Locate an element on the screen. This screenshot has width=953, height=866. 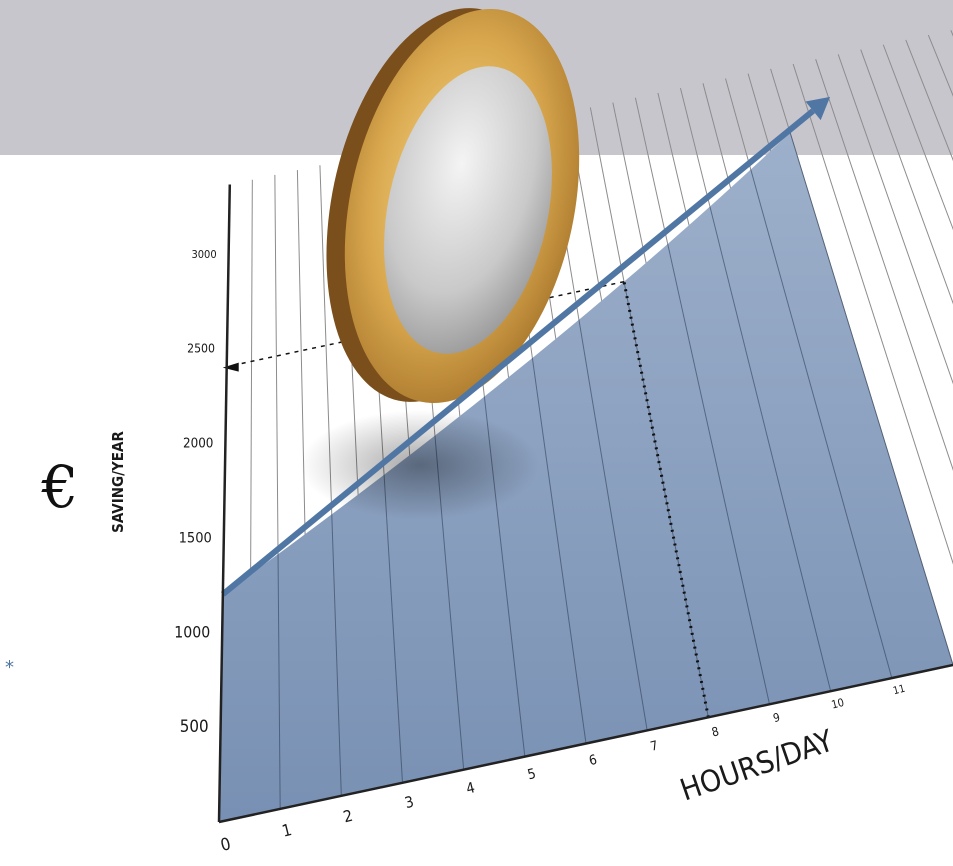
y-tick-label: 2000 is located at coordinates (198, 444).